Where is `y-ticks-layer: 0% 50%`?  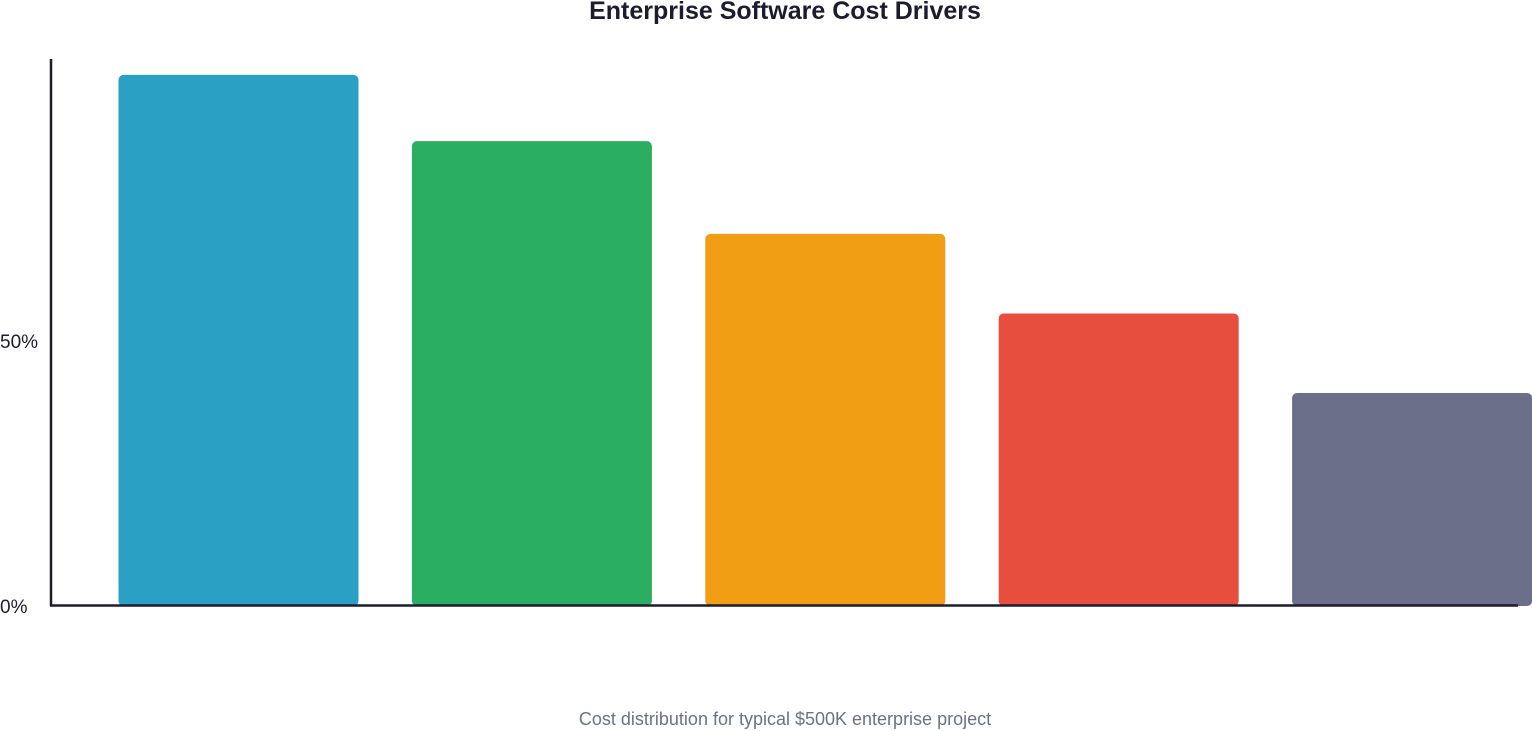
y-ticks-layer: 0% 50% is located at coordinates (19, 475).